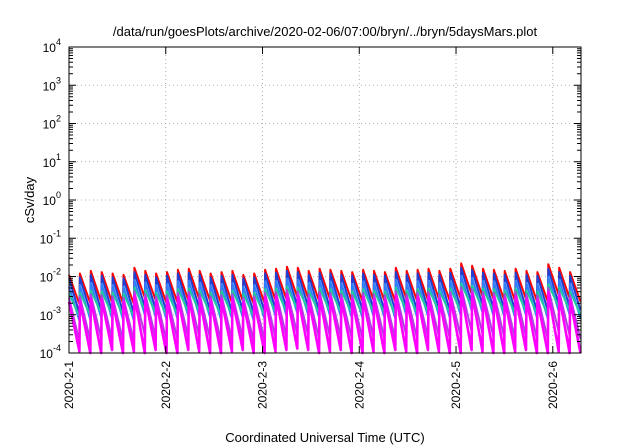 This screenshot has width=640, height=448. What do you see at coordinates (58, 157) in the screenshot?
I see `y-tick-exponent: 1` at bounding box center [58, 157].